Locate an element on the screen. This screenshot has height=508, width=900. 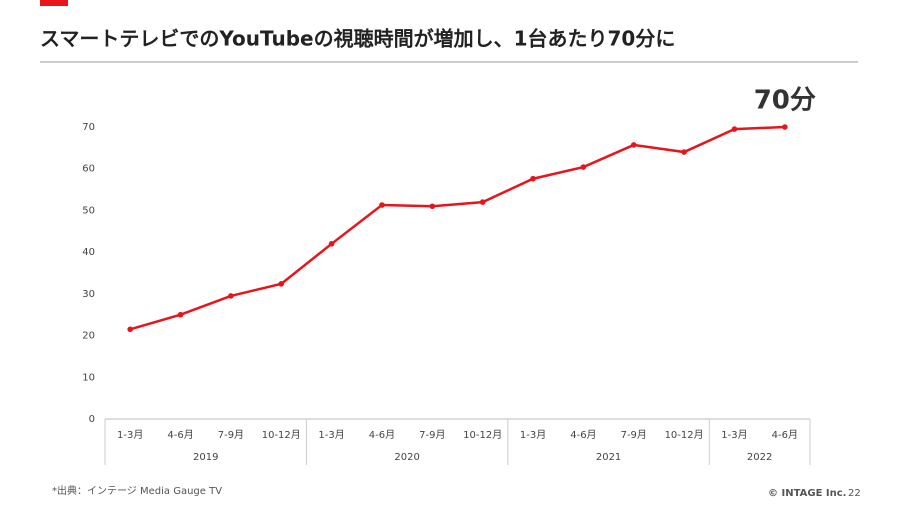
y-tick-label: 50 is located at coordinates (88, 210).